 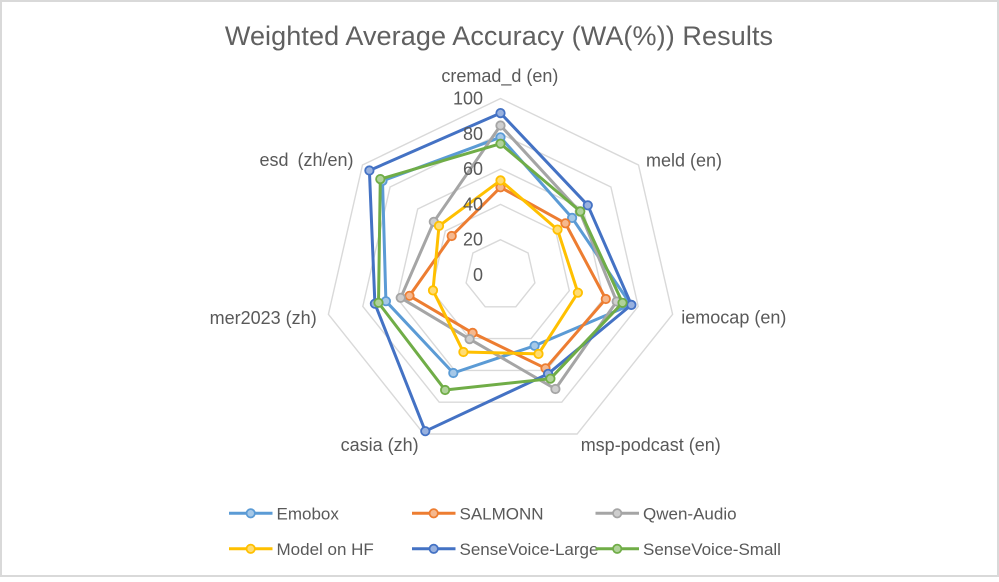 I want to click on svg-text: 0, so click(x=478, y=275).